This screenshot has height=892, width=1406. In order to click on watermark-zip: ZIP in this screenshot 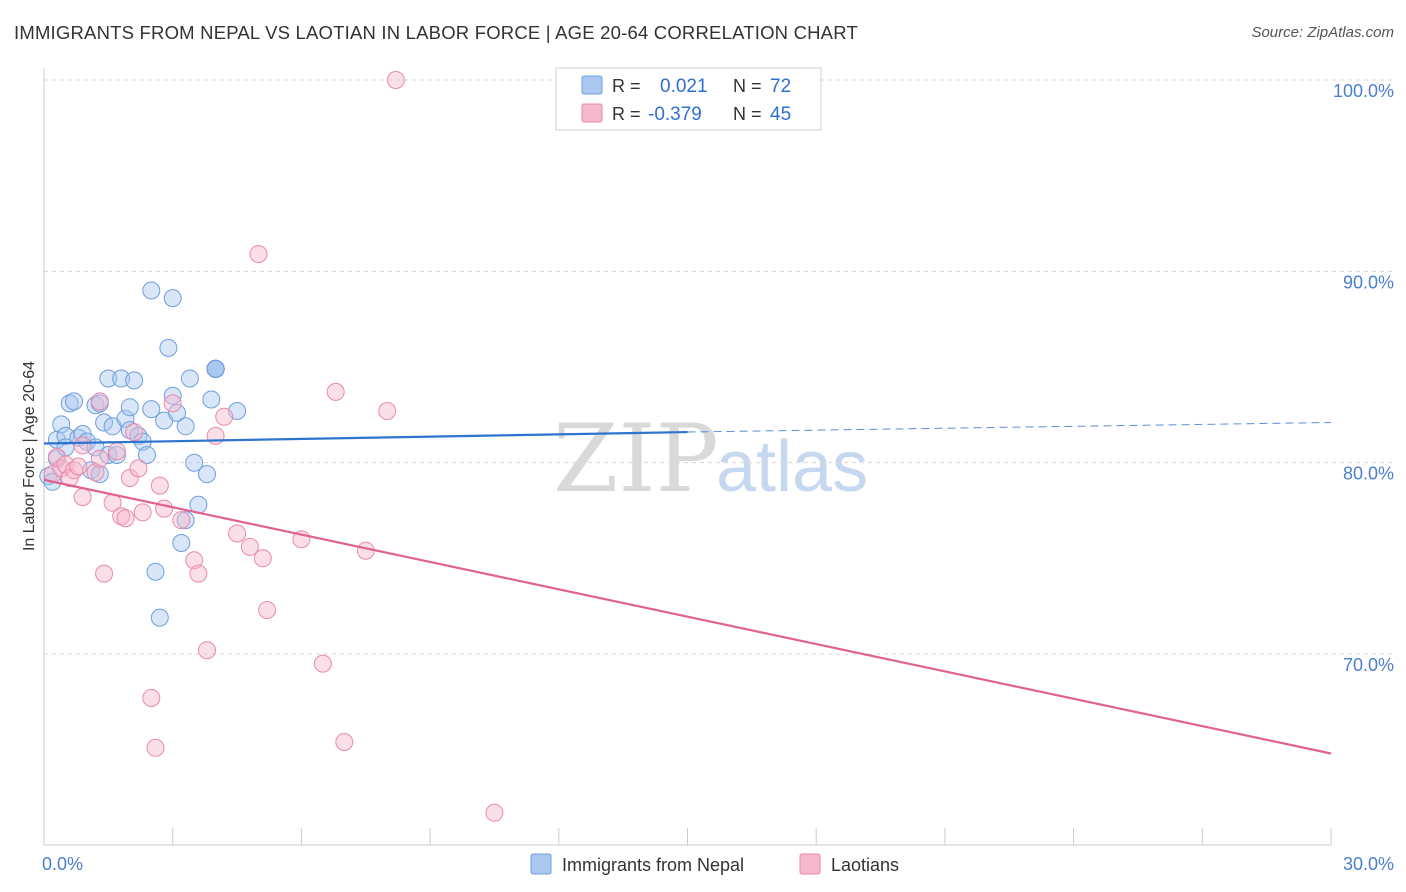, I will do `click(636, 459)`.